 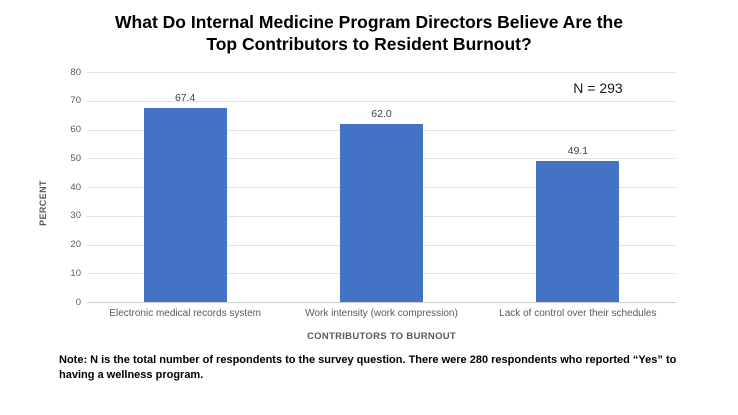 What do you see at coordinates (75, 187) in the screenshot?
I see `y-tick-label-40: 40` at bounding box center [75, 187].